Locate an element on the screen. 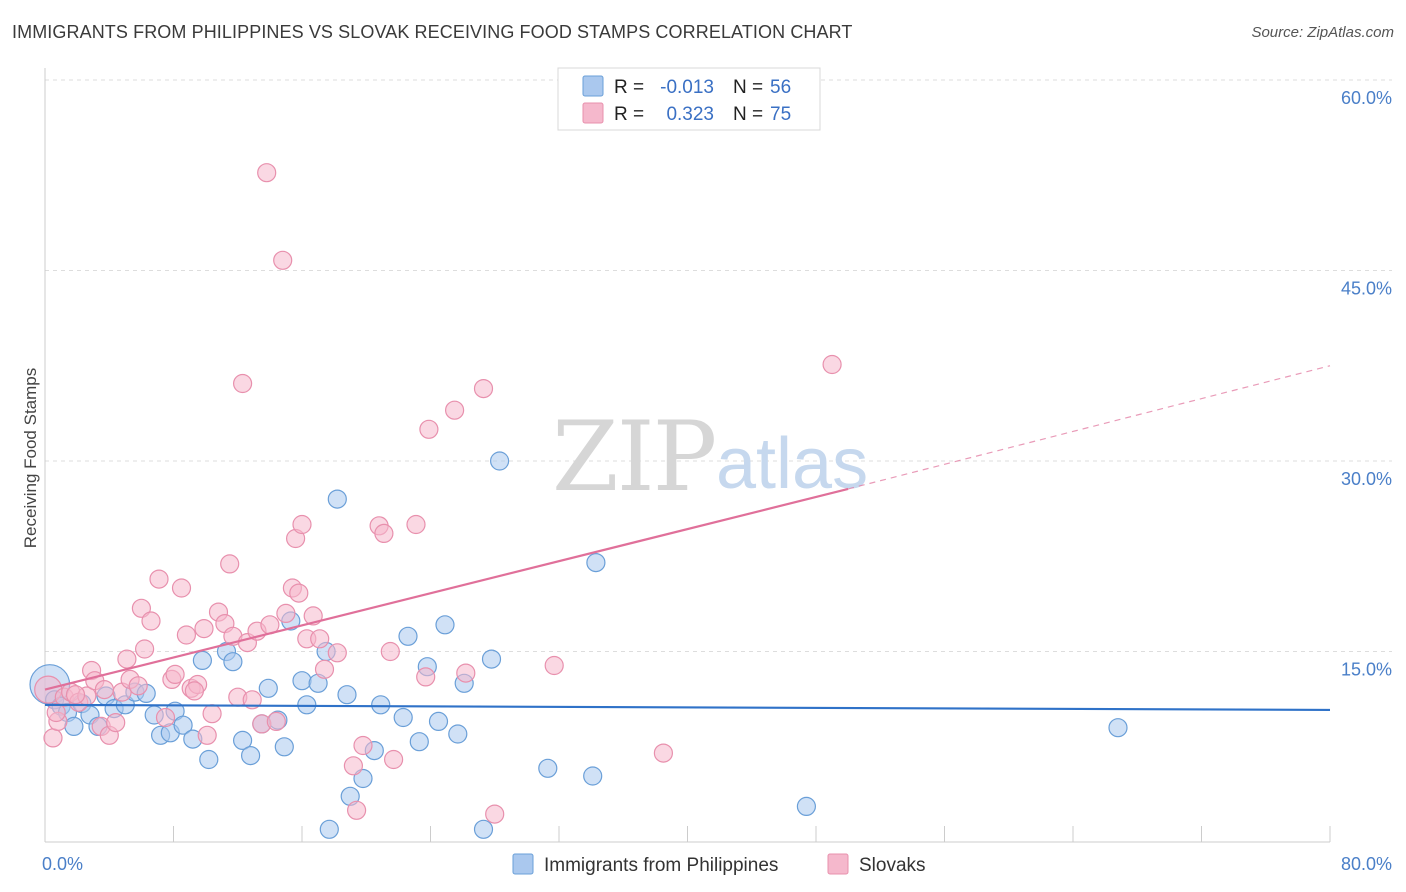  y-tick-label: 15.0% is located at coordinates (1366, 670).